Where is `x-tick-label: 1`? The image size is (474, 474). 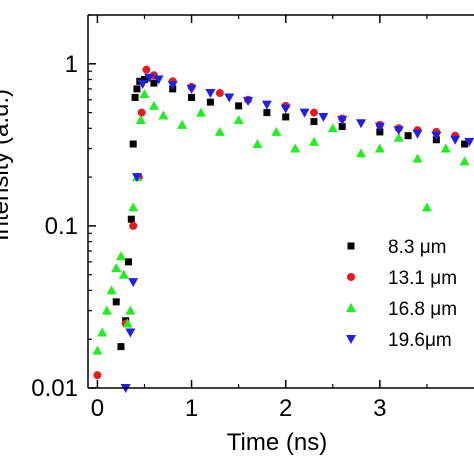
x-tick-label: 1 is located at coordinates (191, 408).